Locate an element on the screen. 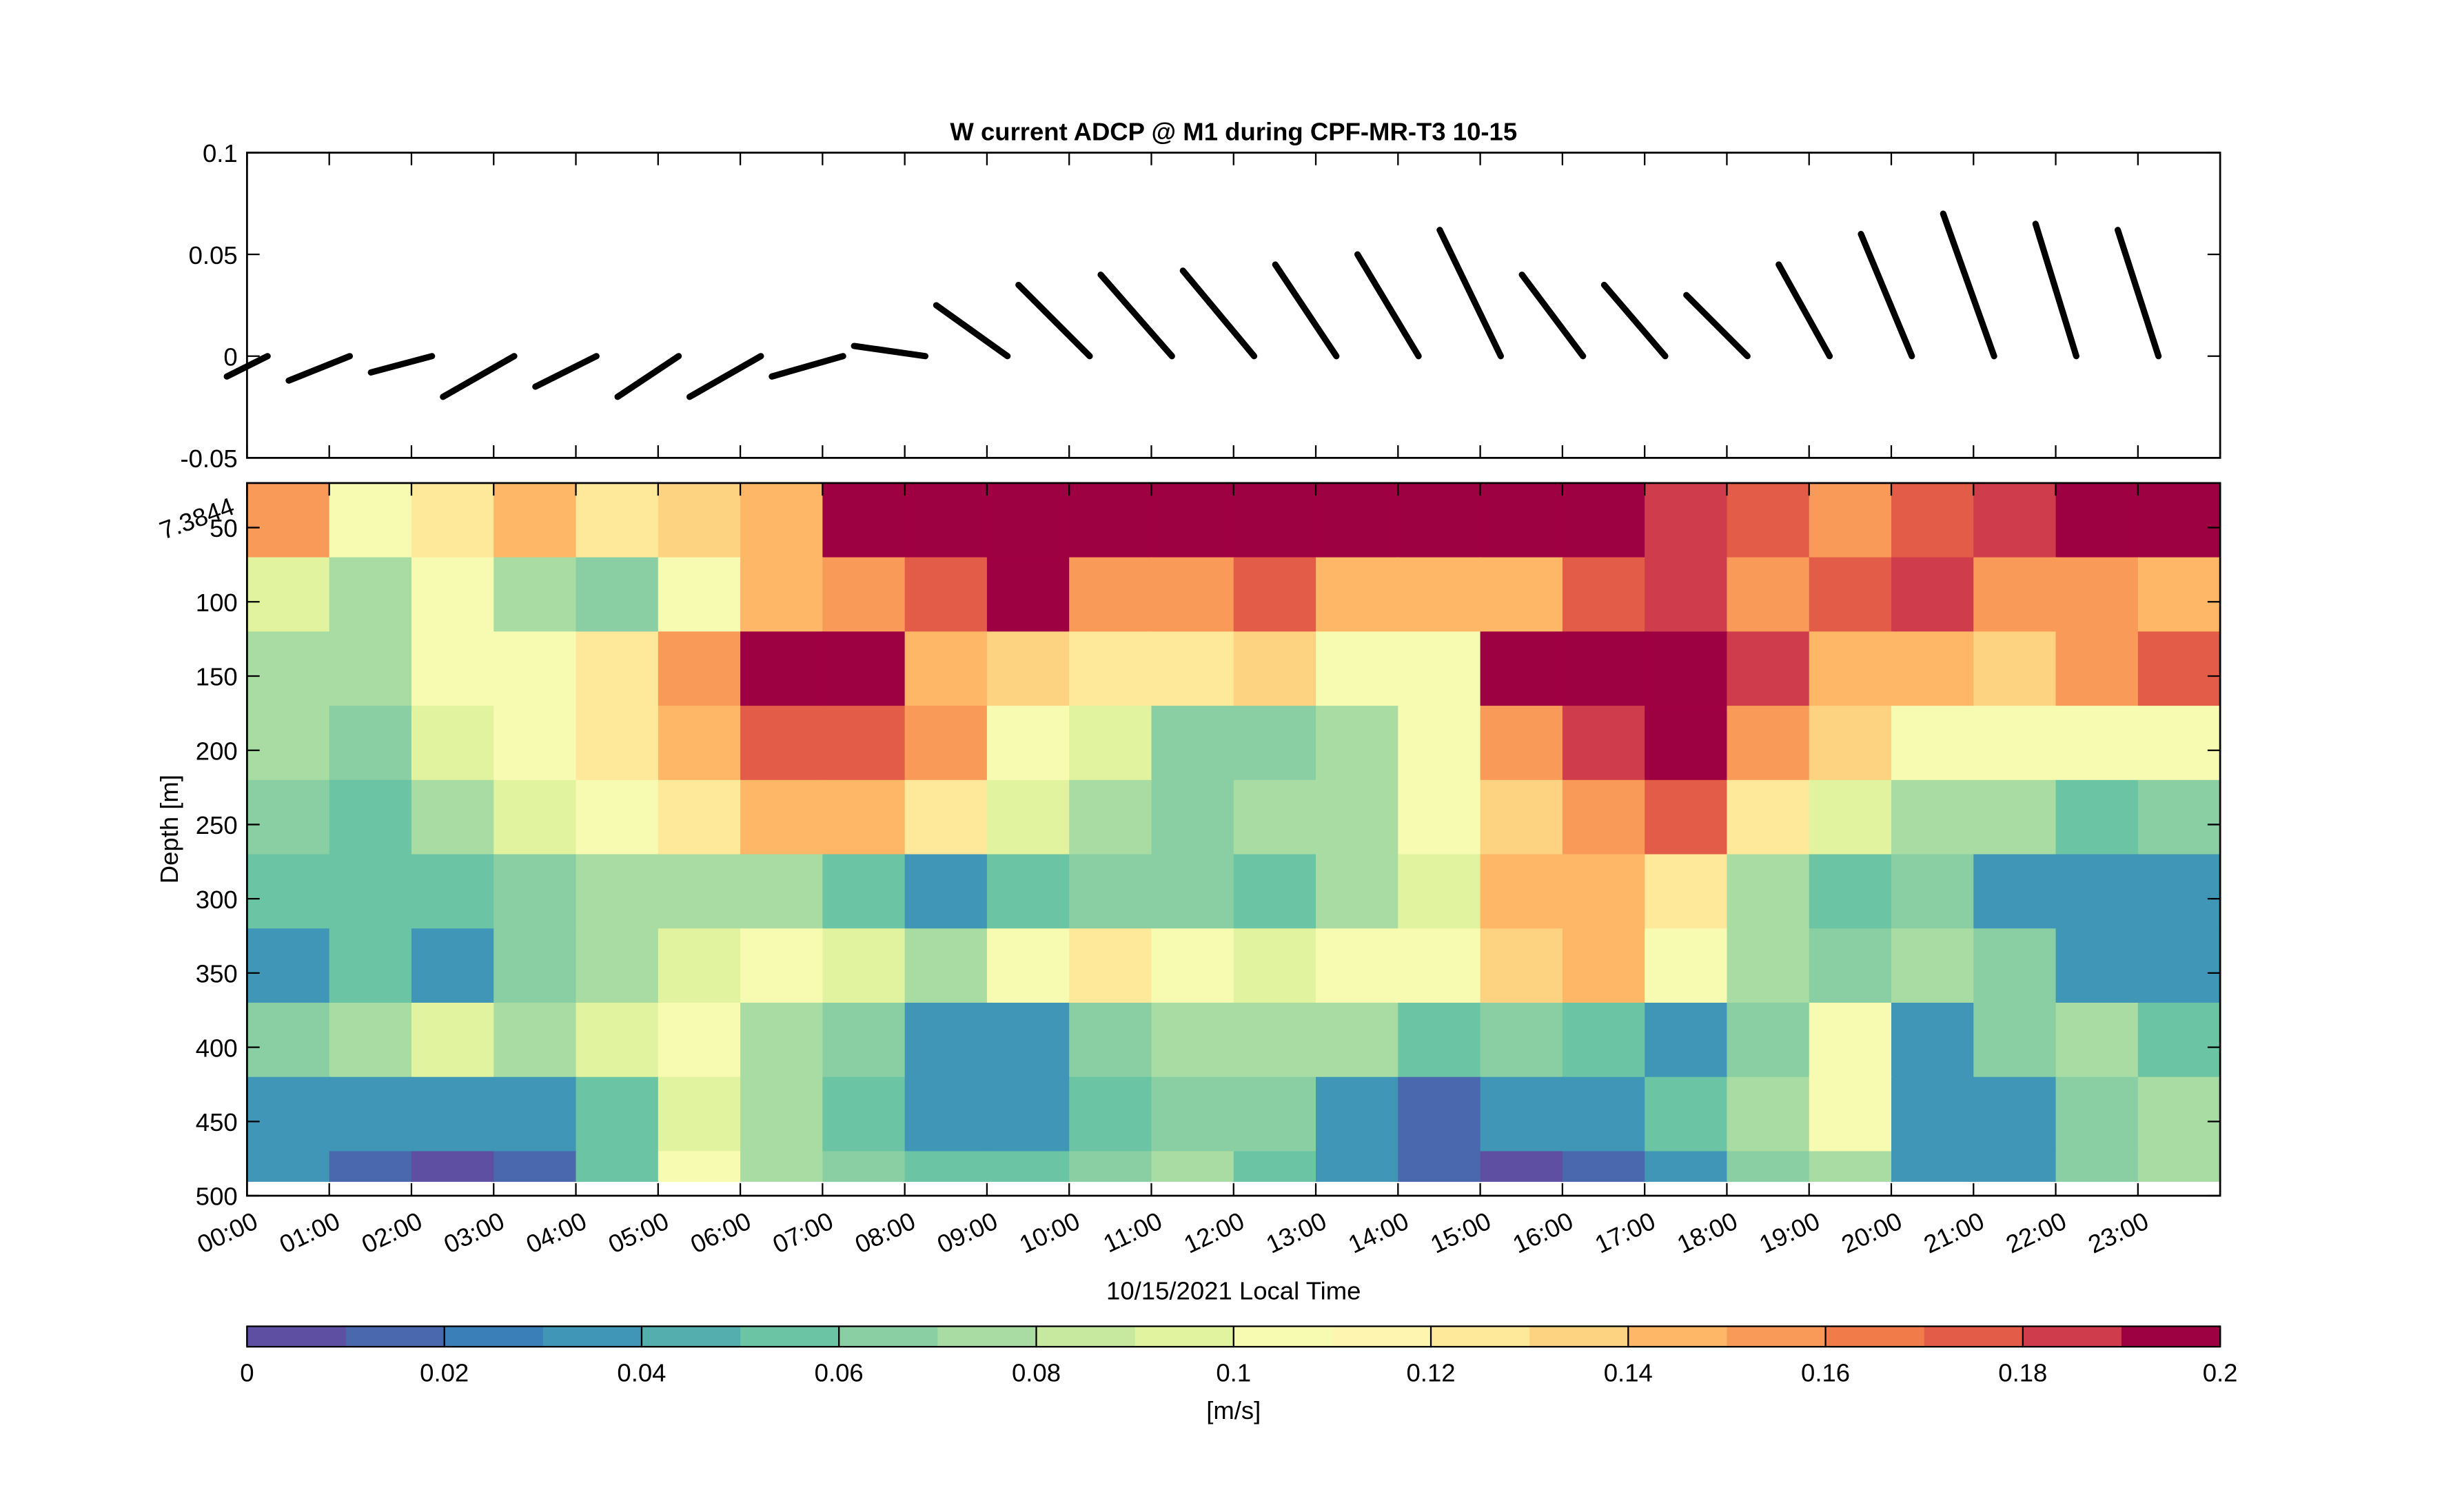  colorbar-tick-label: 0.14 is located at coordinates (1628, 1373).